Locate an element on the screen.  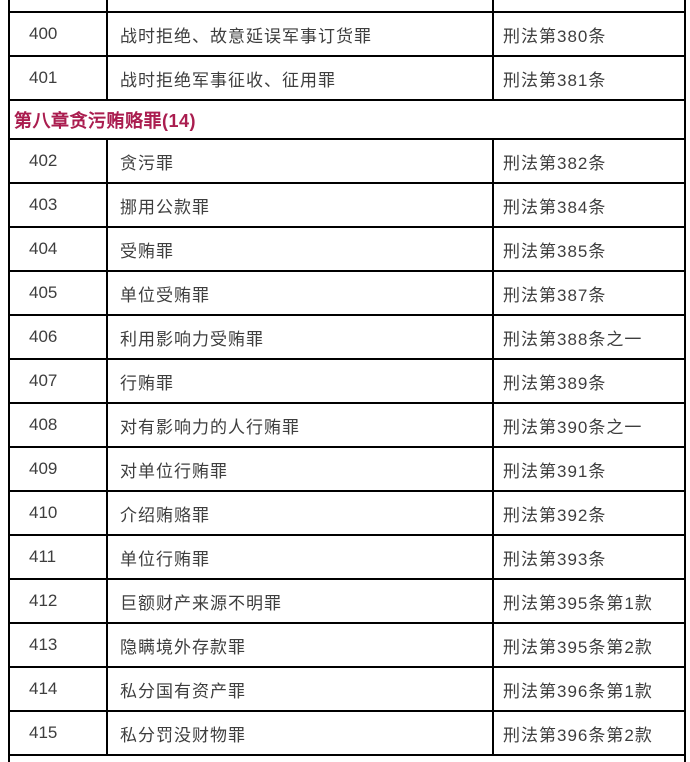
table-row: 410 介绍贿赂罪 刑法第392条 is located at coordinates (347, 513).